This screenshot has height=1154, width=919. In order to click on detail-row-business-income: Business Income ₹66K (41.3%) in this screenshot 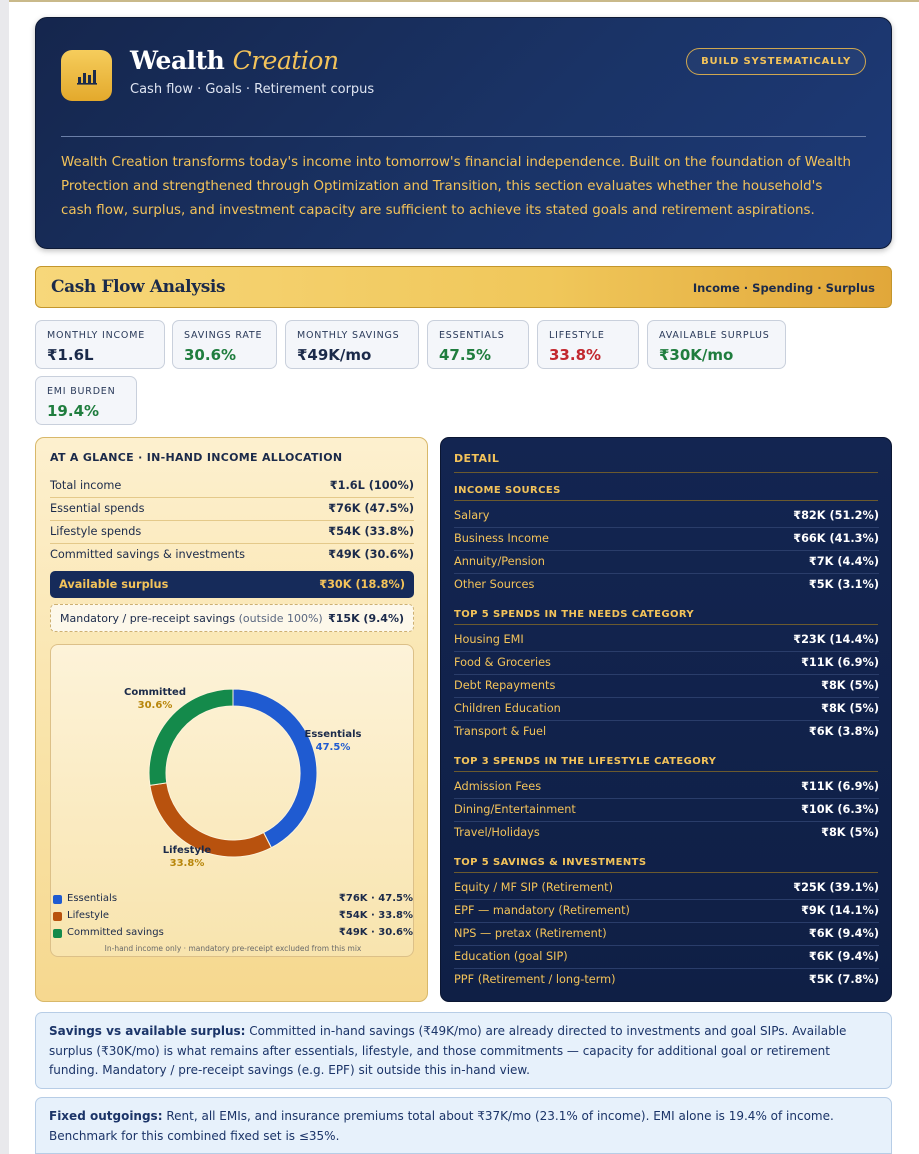, I will do `click(666, 539)`.